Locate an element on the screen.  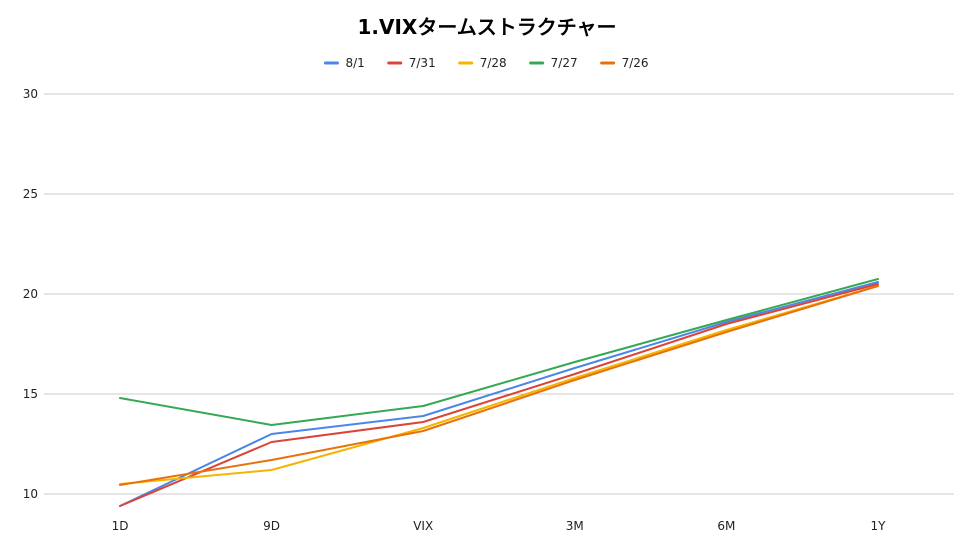
legend: 8/1 7/31 7/28 7/27 7/26 is located at coordinates (486, 63).